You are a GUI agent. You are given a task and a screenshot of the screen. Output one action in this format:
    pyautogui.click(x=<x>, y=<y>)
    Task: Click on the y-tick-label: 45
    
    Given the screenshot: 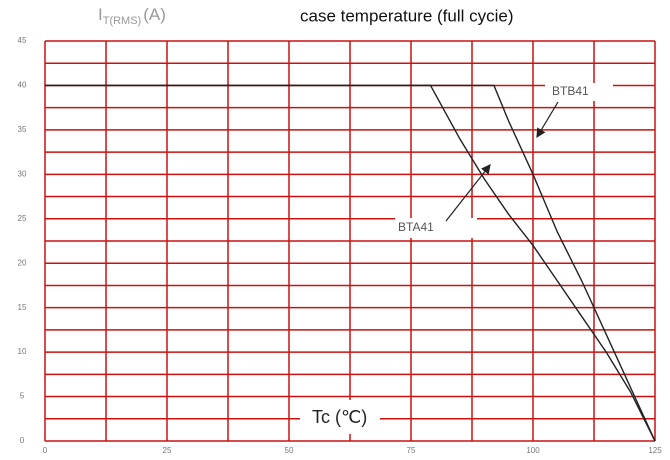 What is the action you would take?
    pyautogui.click(x=22, y=40)
    